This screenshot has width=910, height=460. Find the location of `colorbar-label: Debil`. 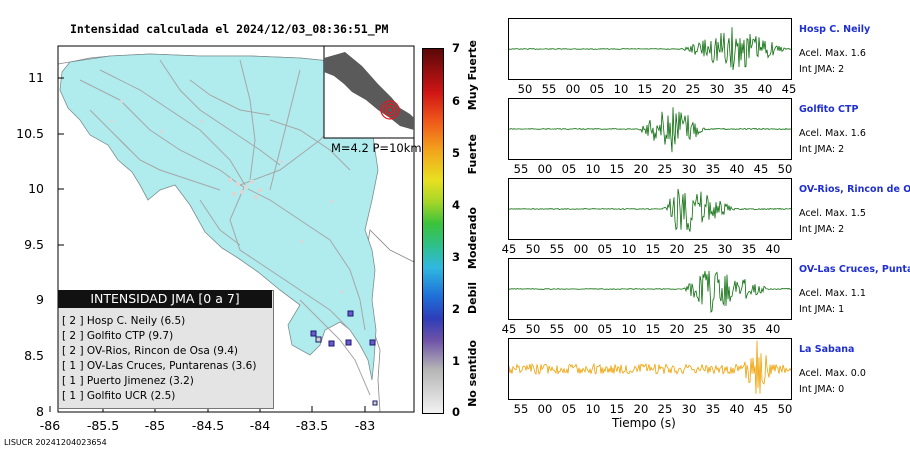

colorbar-label: Debil is located at coordinates (472, 298).